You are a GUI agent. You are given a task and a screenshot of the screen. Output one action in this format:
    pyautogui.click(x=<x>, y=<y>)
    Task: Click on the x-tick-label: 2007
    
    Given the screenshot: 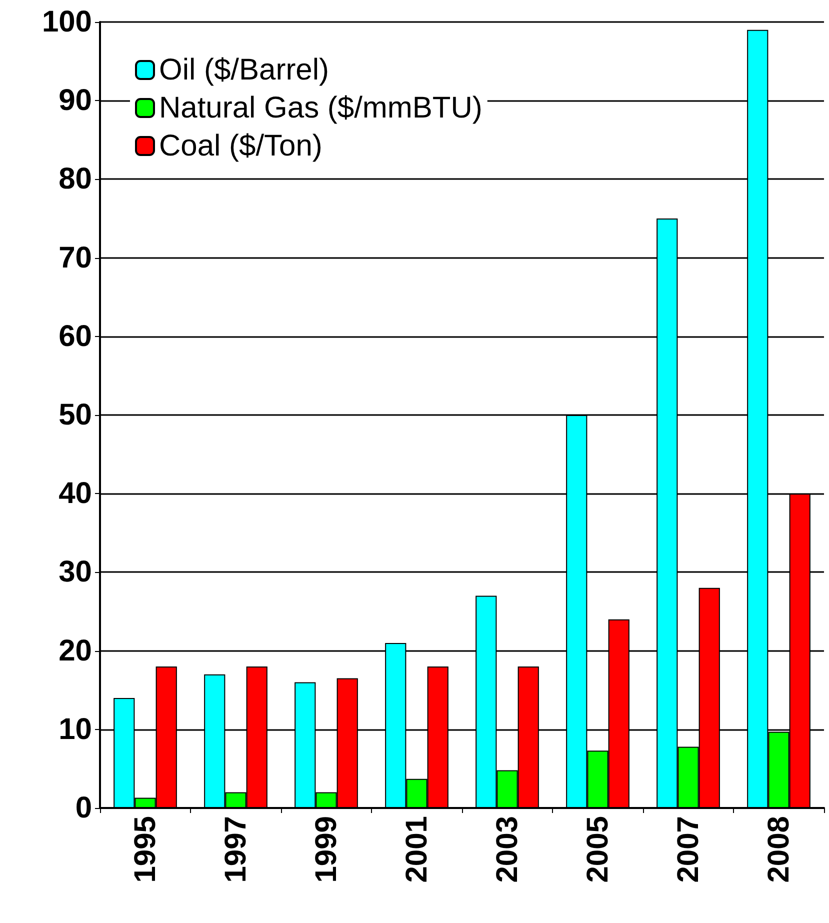 What is the action you would take?
    pyautogui.click(x=688, y=849)
    